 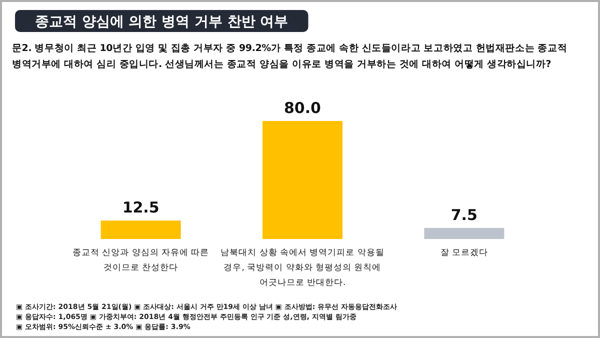 I want to click on chart-title: 종교적 양심에 의한 병역 거부 찬반 여부, so click(x=161, y=22).